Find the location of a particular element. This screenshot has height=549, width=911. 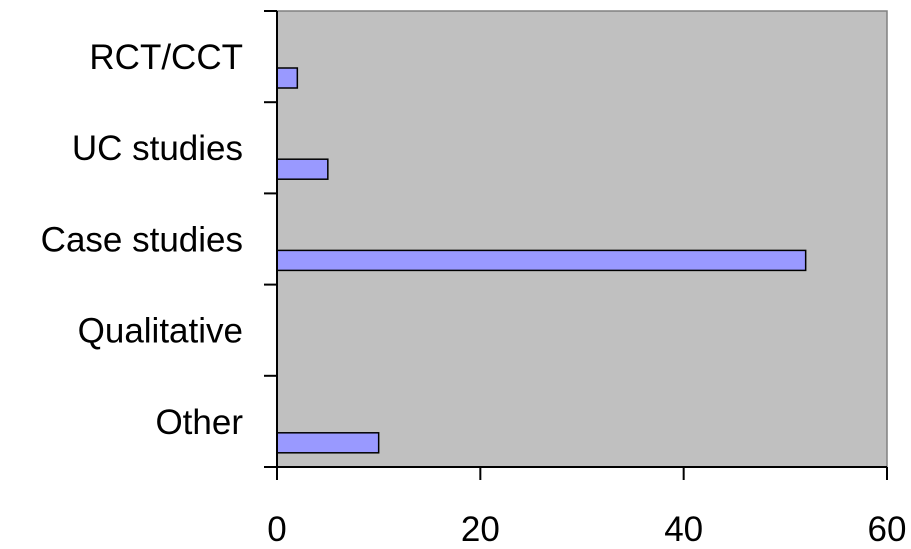

category-label: Other is located at coordinates (199, 422).